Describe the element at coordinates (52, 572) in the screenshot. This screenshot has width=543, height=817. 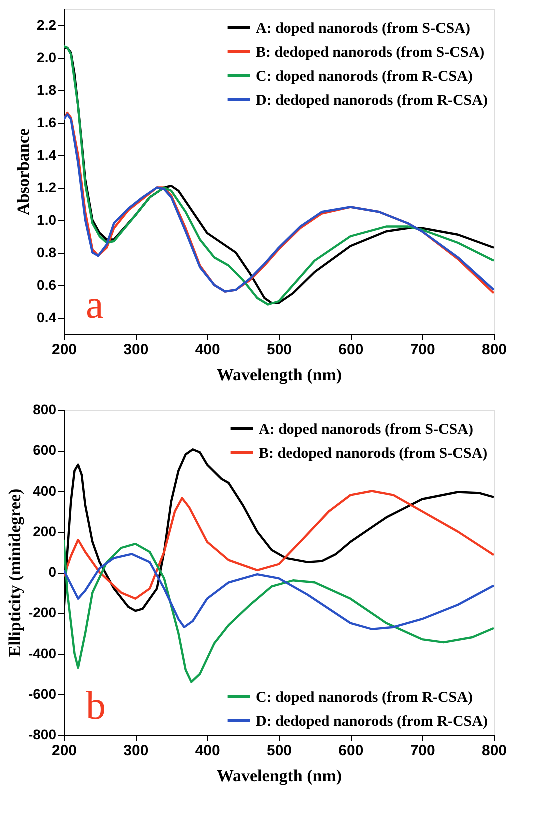
I see `y-tick-label: 0` at that location.